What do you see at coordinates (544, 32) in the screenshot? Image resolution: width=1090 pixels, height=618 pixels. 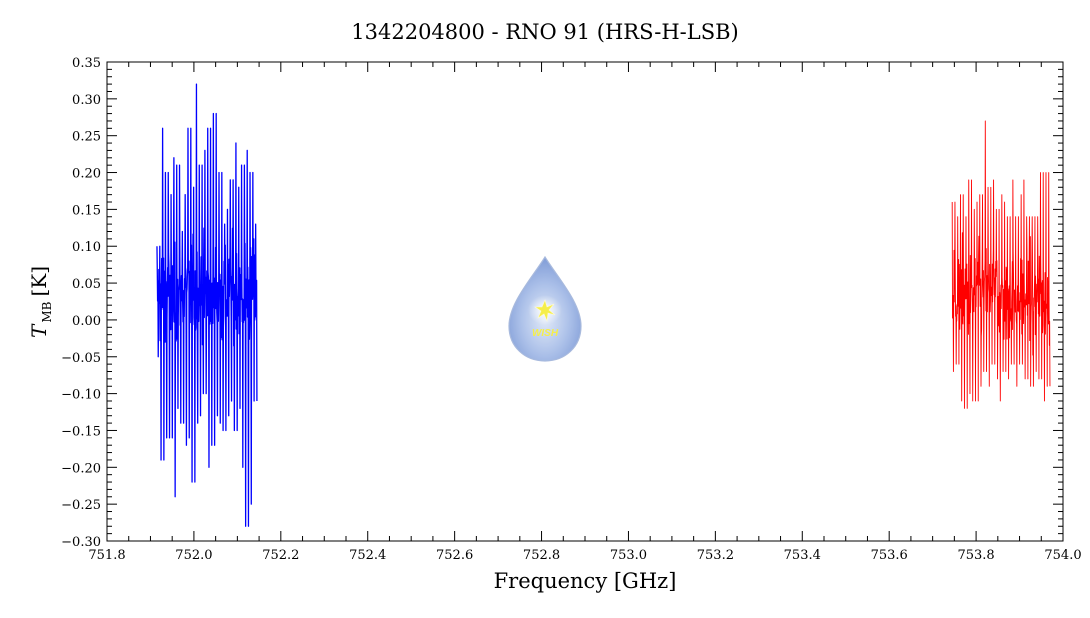 I see `chart-title: 1342204800 - RNO 91 (HRS-H-LSB)` at bounding box center [544, 32].